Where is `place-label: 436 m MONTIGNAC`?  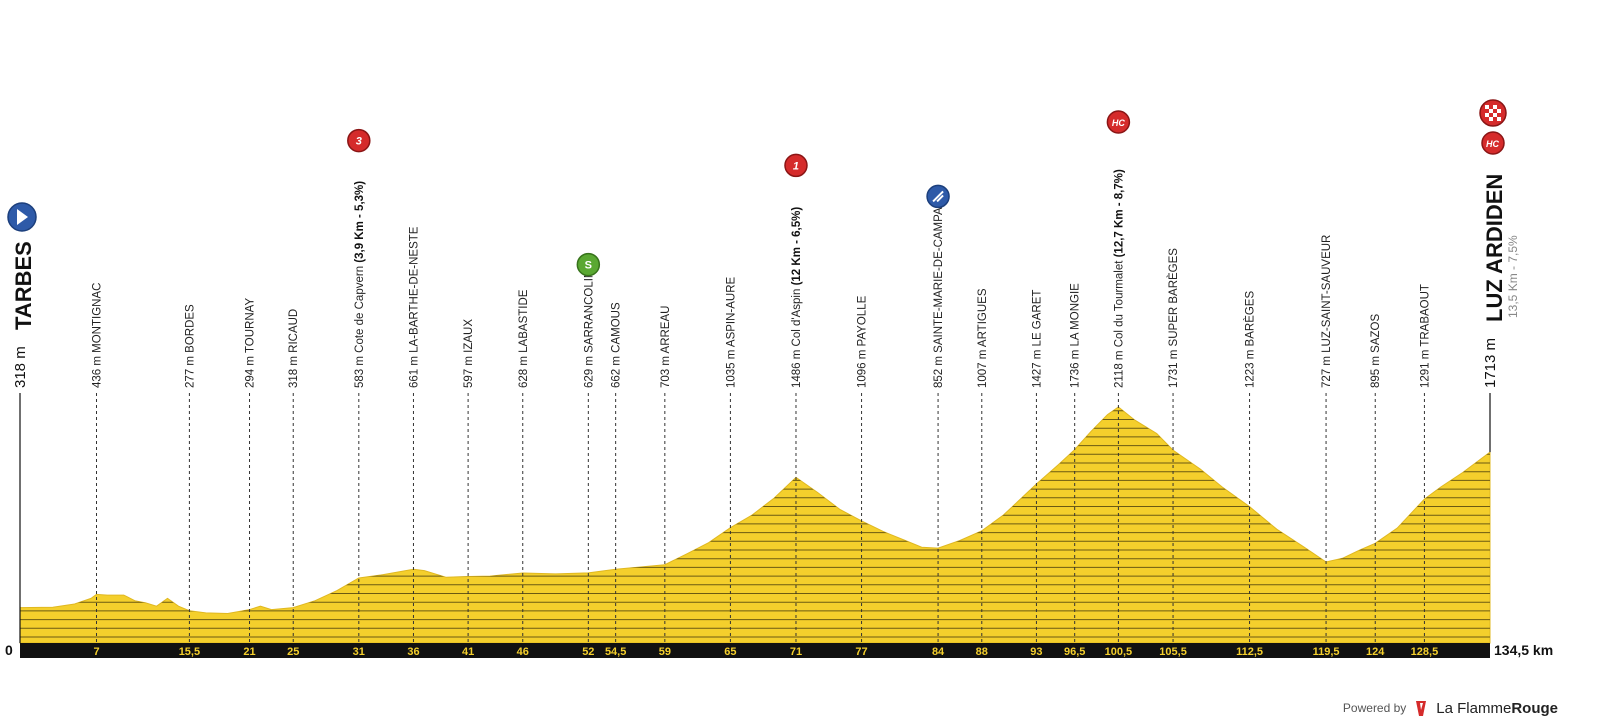
place-label: 436 m MONTIGNAC is located at coordinates (98, 335).